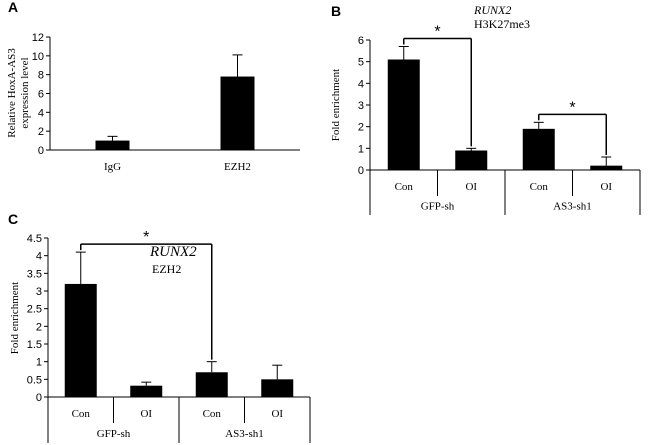 The image size is (650, 445). I want to click on x-tick-label: EZH2, so click(237, 167).